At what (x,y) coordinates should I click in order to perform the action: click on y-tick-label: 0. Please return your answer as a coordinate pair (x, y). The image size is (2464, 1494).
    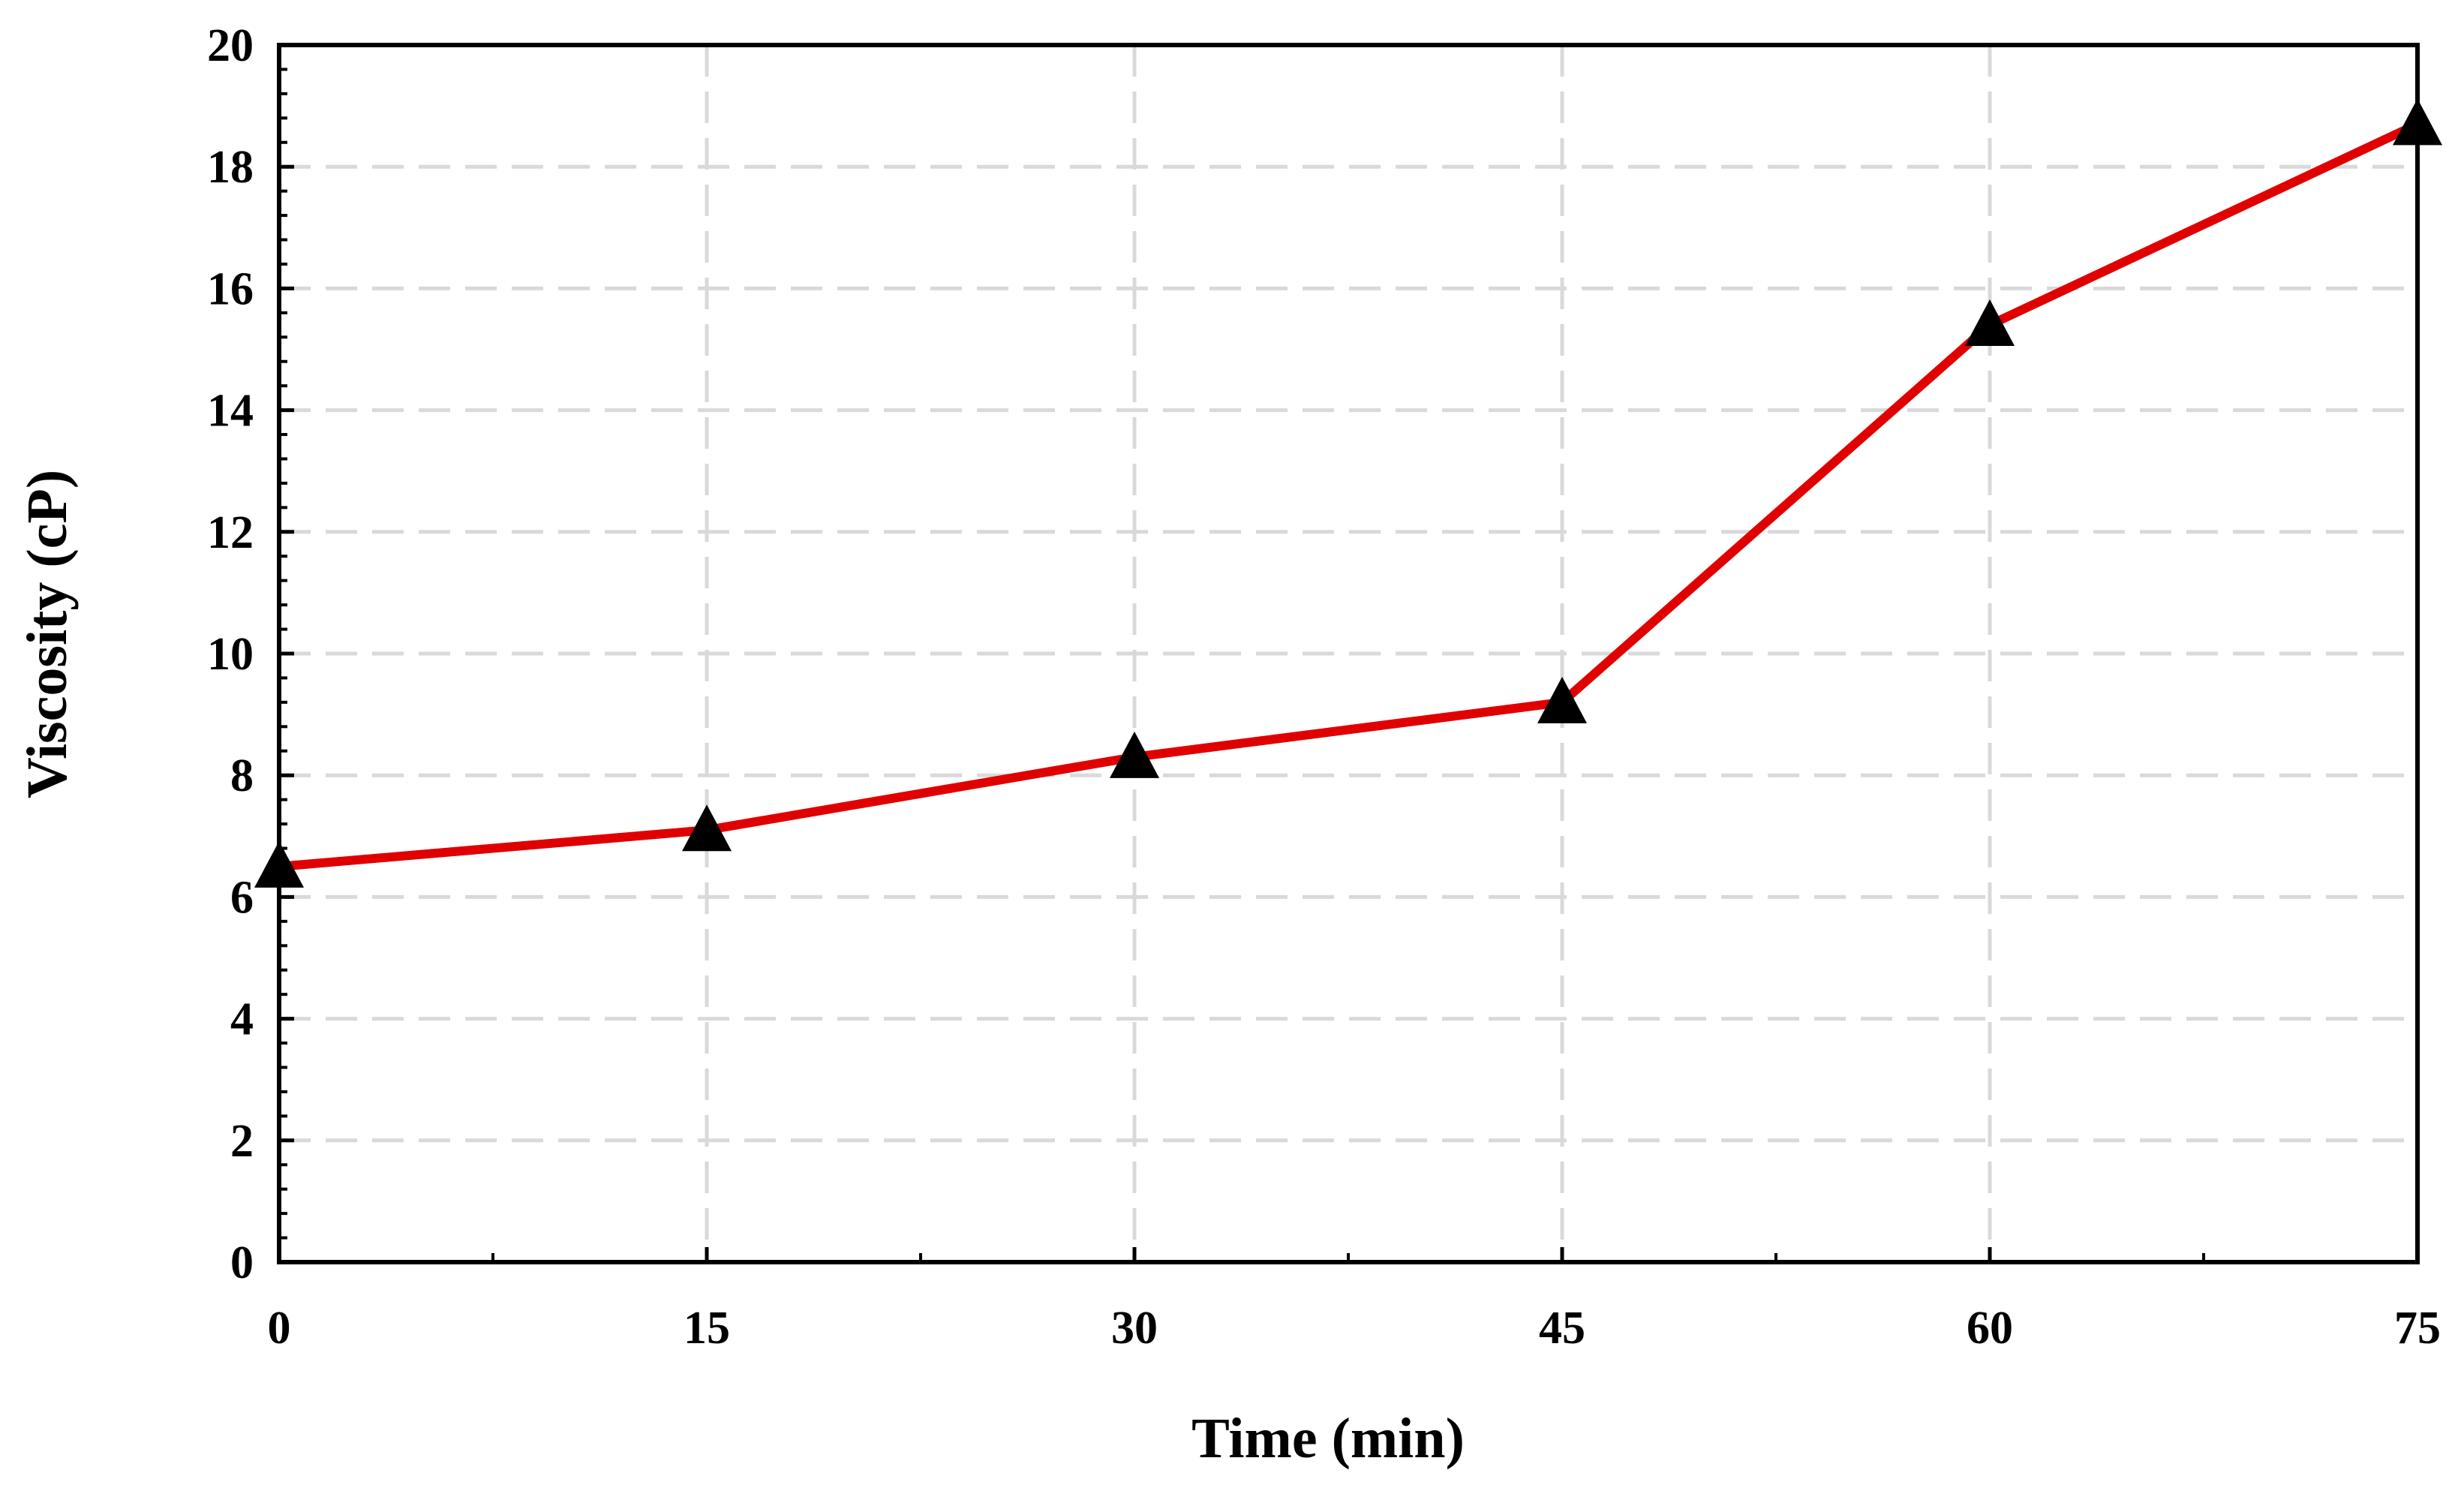
    Looking at the image, I should click on (242, 1262).